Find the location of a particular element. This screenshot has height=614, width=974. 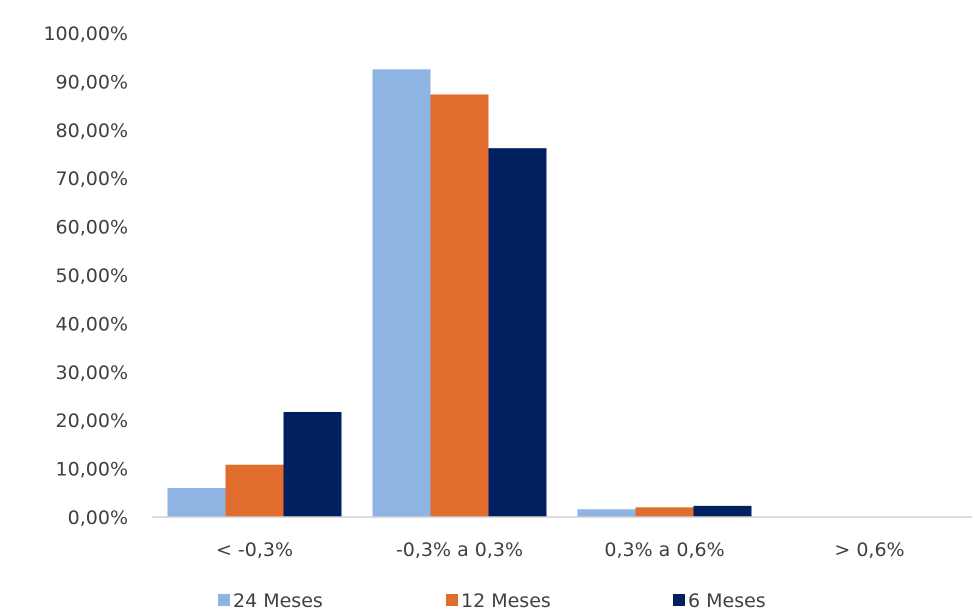

y-tick-label: 70,00% is located at coordinates (92, 179).